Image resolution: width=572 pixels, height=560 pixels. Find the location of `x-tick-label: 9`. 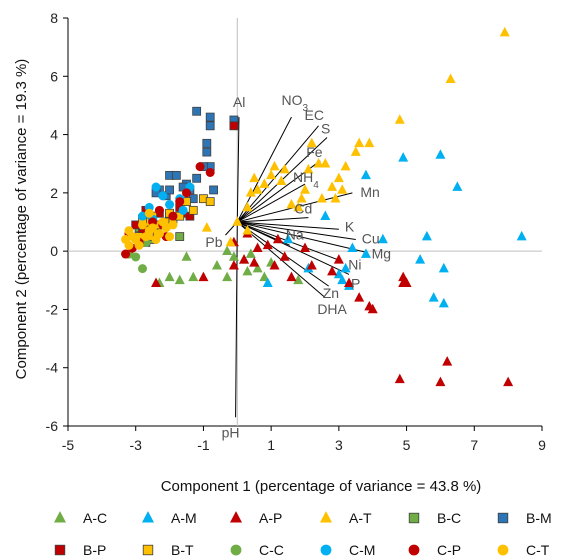

x-tick-label: 9 is located at coordinates (542, 445).